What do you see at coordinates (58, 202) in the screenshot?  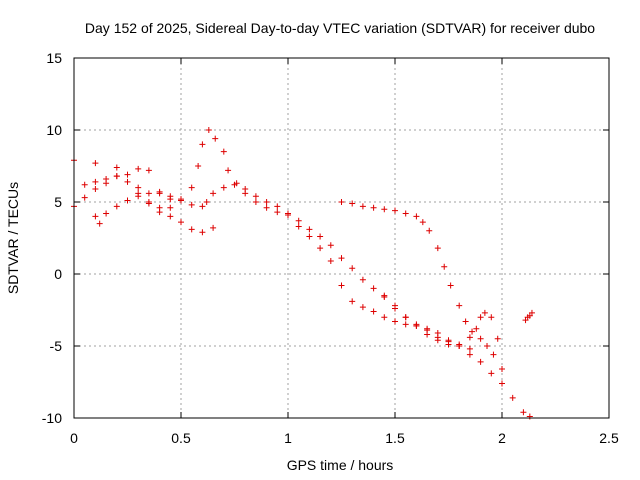 I see `y-tick-label: 5` at bounding box center [58, 202].